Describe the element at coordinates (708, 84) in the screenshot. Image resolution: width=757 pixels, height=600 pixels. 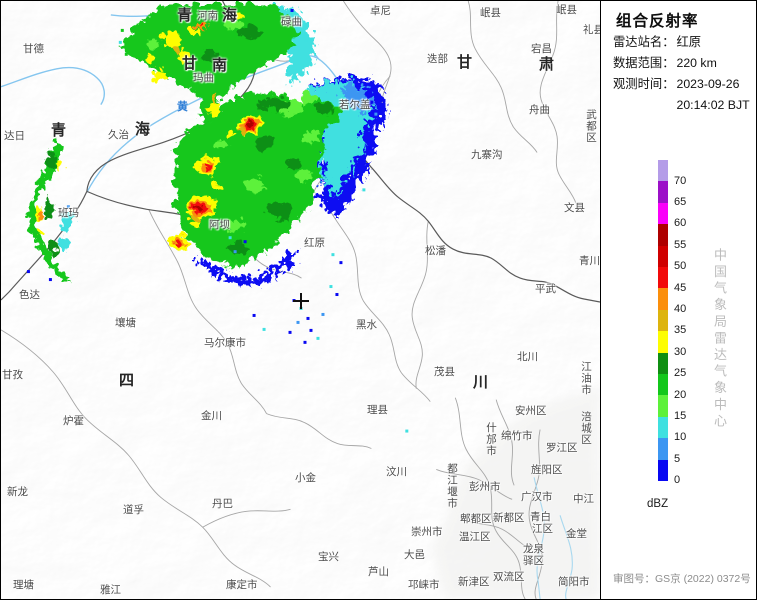
I see `time-date: 2023-09-26` at that location.